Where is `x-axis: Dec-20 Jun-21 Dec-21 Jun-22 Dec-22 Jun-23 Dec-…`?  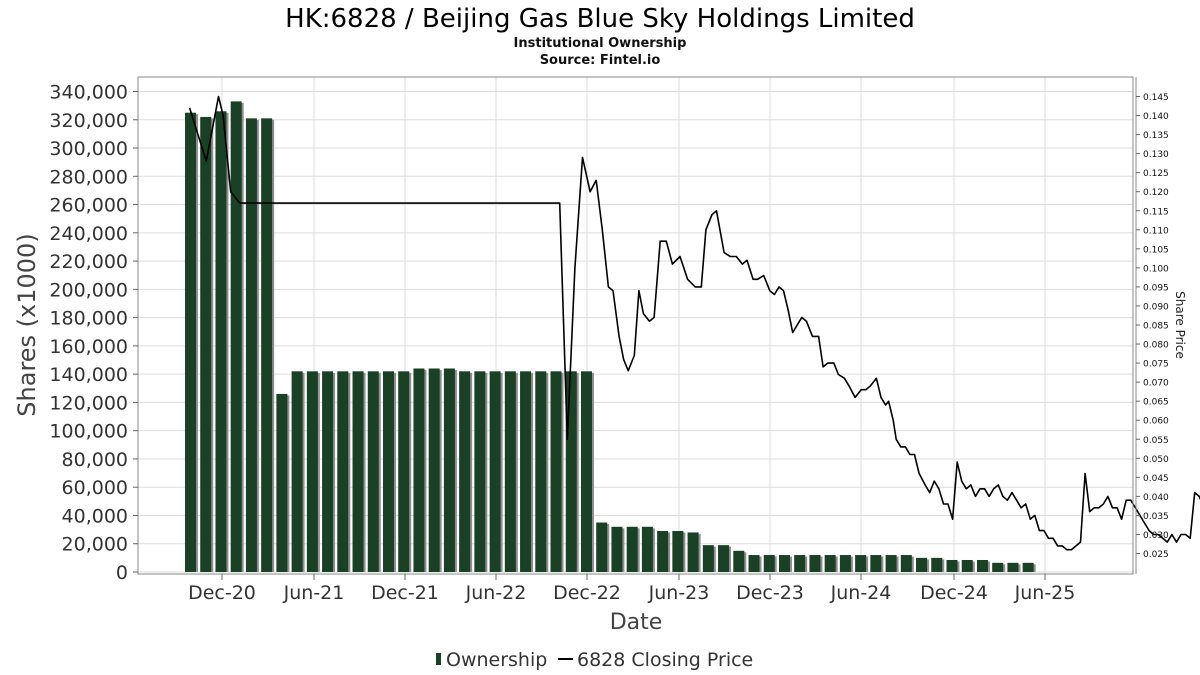
x-axis: Dec-20 Jun-21 Dec-21 Jun-22 Dec-22 Jun-23 Dec-… is located at coordinates (631, 589).